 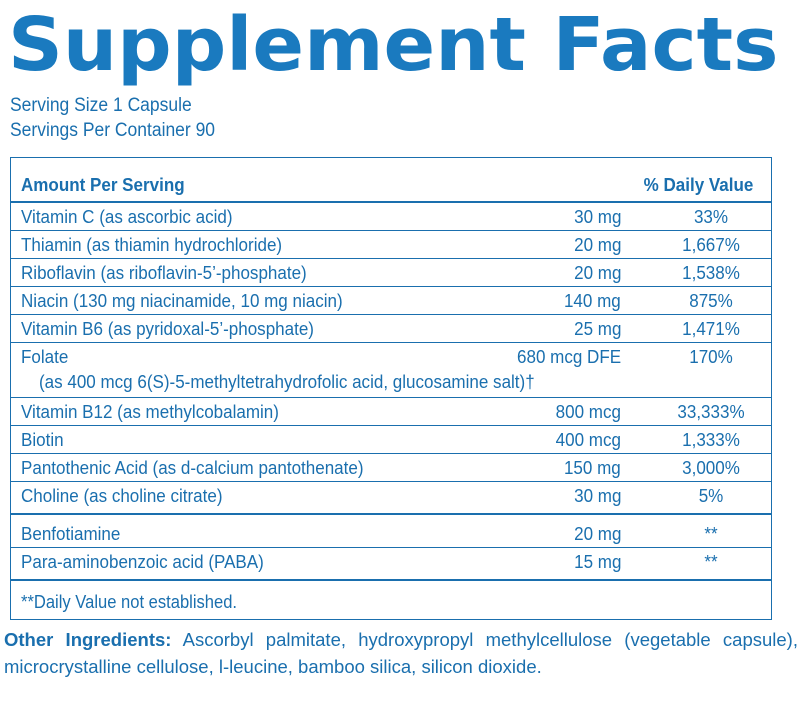 What do you see at coordinates (164, 272) in the screenshot?
I see `nutrient-name: Riboflavin (as riboflavin-5’-phosphate)` at bounding box center [164, 272].